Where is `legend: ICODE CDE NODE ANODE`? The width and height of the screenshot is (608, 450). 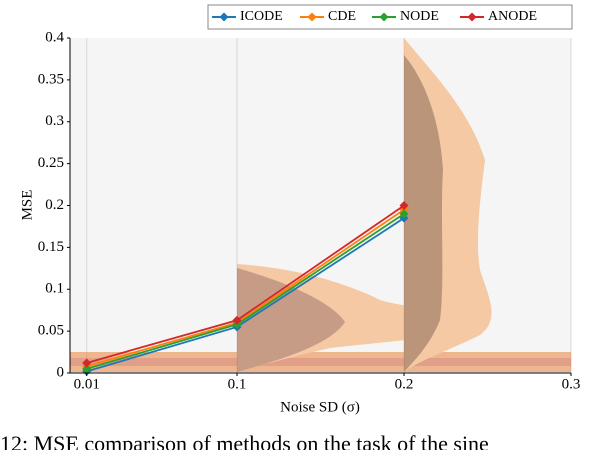 legend: ICODE CDE NODE ANODE is located at coordinates (390, 17).